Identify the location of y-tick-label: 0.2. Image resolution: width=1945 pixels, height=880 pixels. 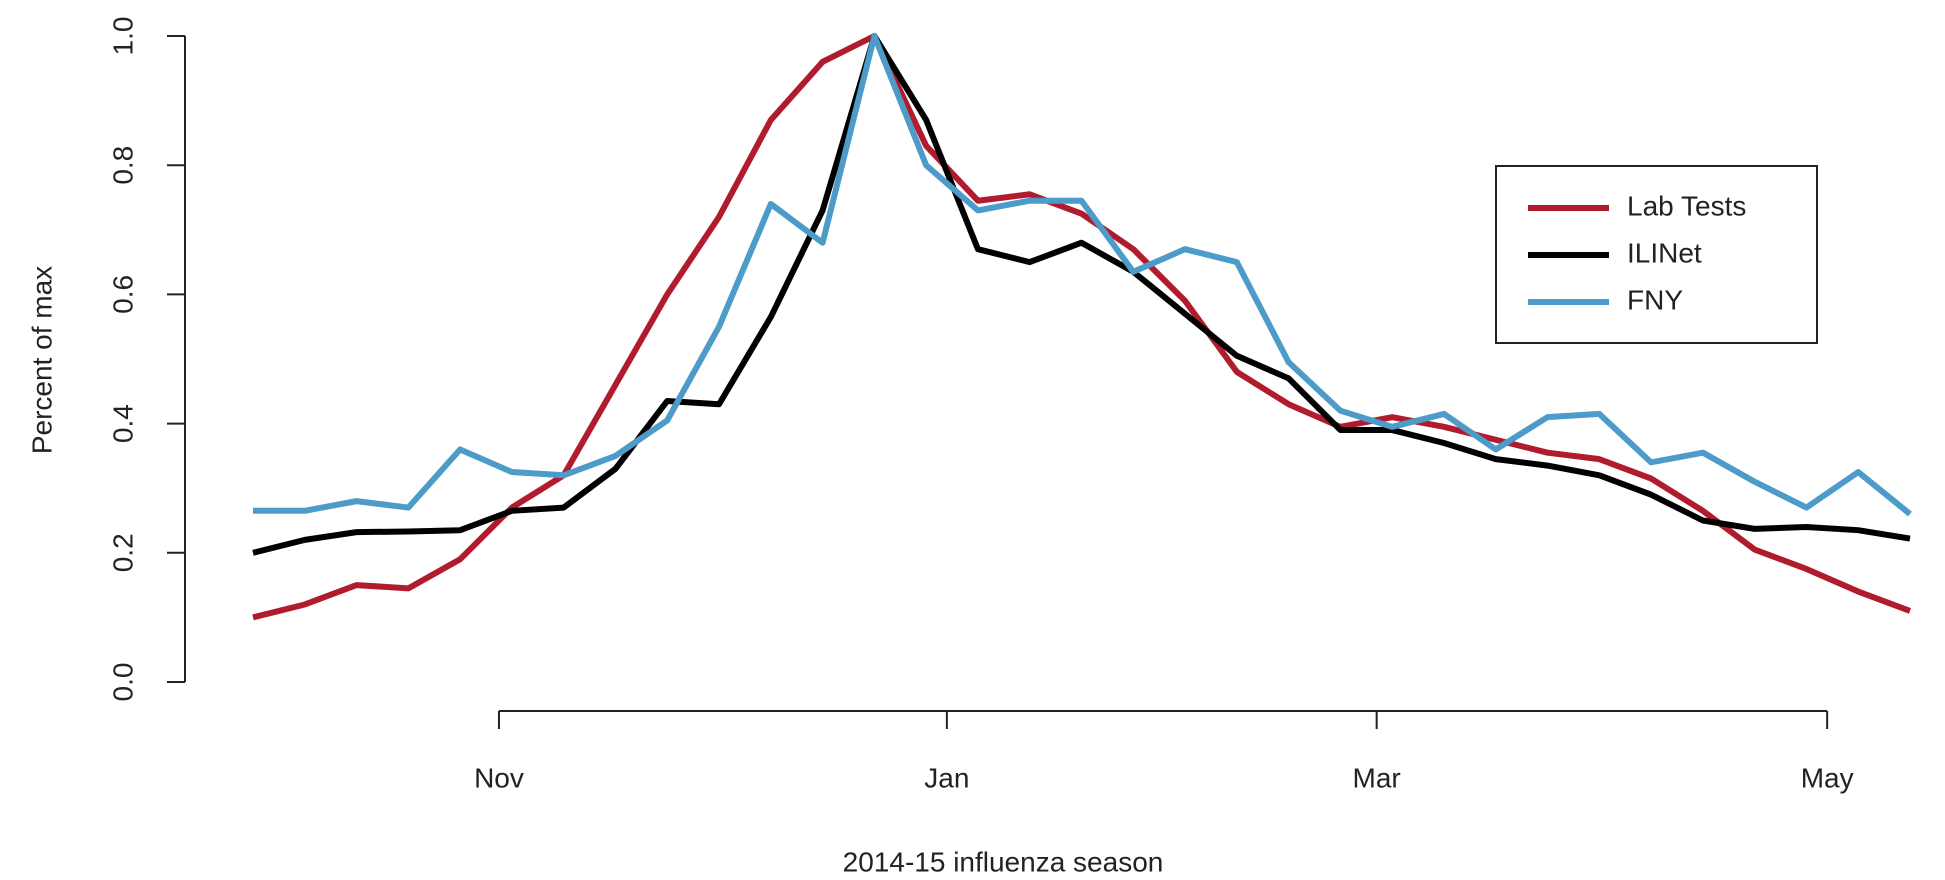
(122, 552).